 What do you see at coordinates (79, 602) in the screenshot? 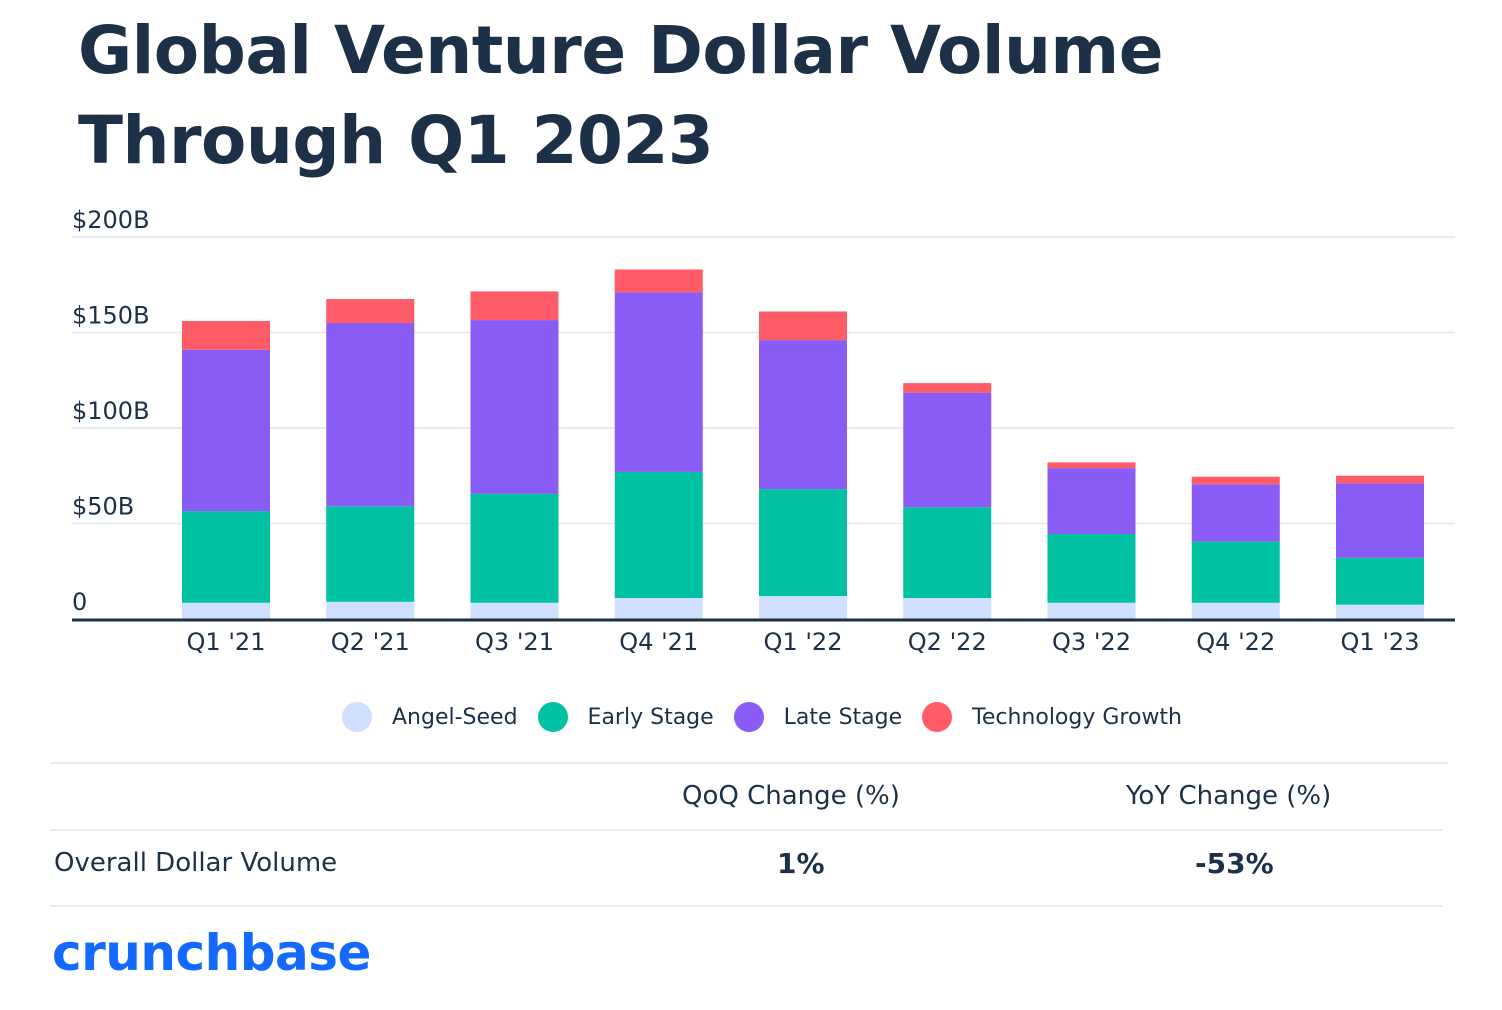
I see `y-tick-label: 0` at bounding box center [79, 602].